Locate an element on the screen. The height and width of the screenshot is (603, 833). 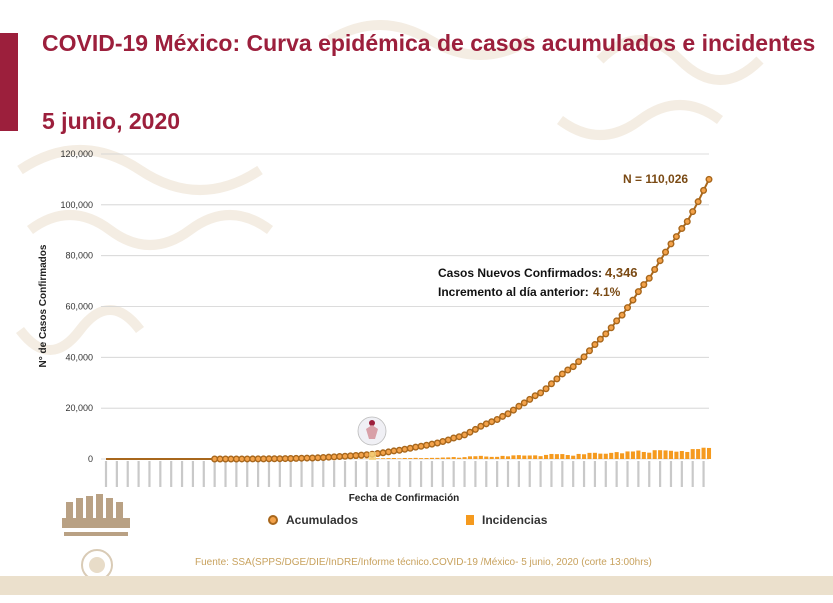
incidencias-series is located at coordinates (462, 453).